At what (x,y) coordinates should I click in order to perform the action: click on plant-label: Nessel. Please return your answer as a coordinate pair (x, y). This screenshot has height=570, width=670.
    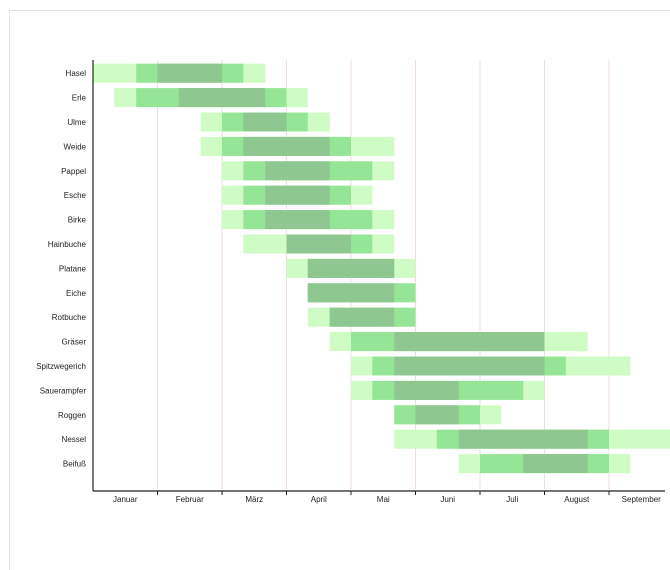
    Looking at the image, I should click on (74, 439).